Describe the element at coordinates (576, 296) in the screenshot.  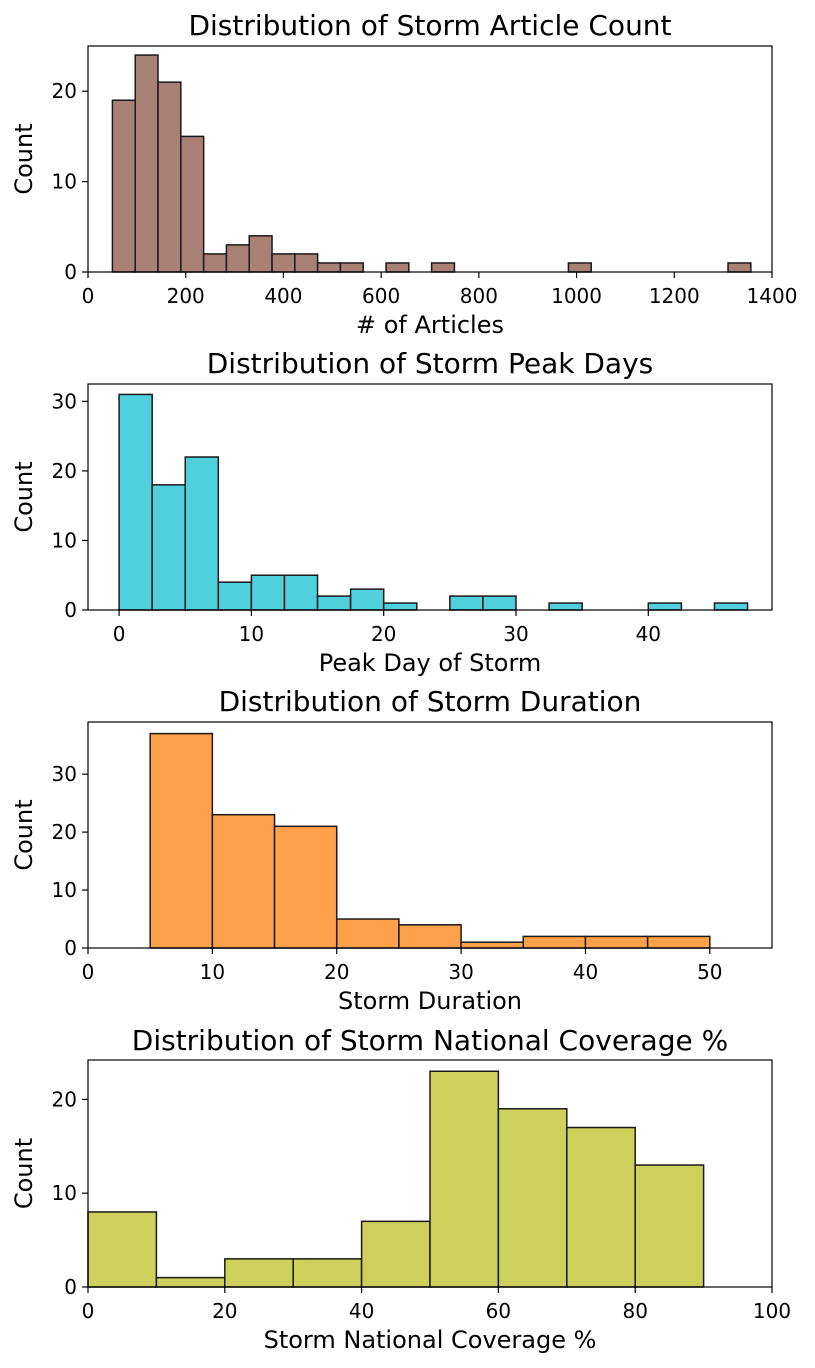
I see `x-tick-label: 1000` at that location.